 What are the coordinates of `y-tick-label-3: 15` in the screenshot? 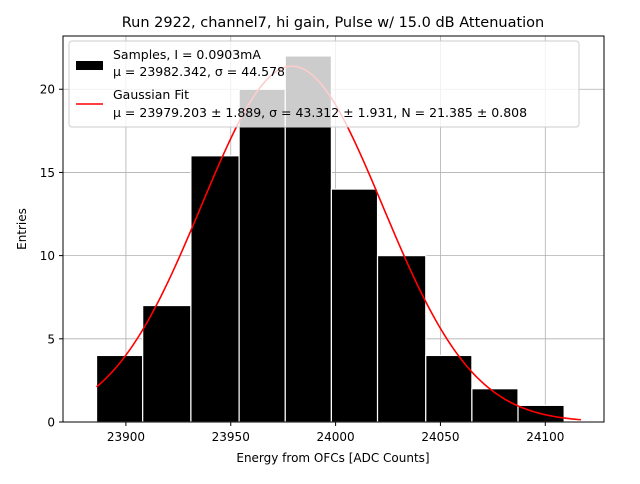 It's located at (47, 173).